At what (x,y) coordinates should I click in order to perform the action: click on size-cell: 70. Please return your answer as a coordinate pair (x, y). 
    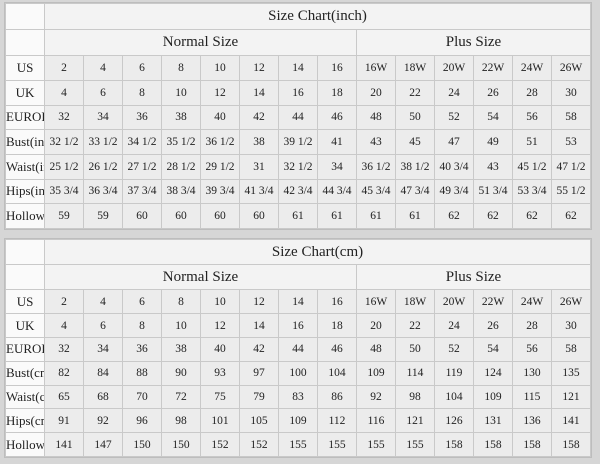
    Looking at the image, I should click on (142, 397).